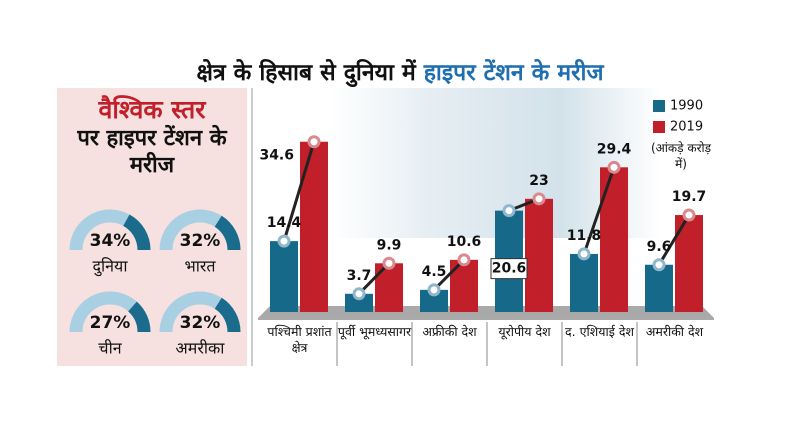 The width and height of the screenshot is (800, 442). I want to click on category-label: पूर्वी भूमध्यसागर, so click(374, 331).